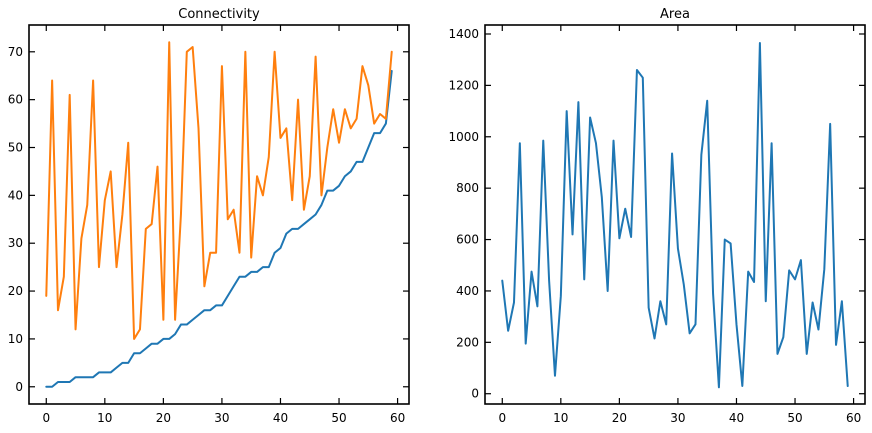  Describe the element at coordinates (736, 418) in the screenshot. I see `area-xtick-label: 40` at that location.